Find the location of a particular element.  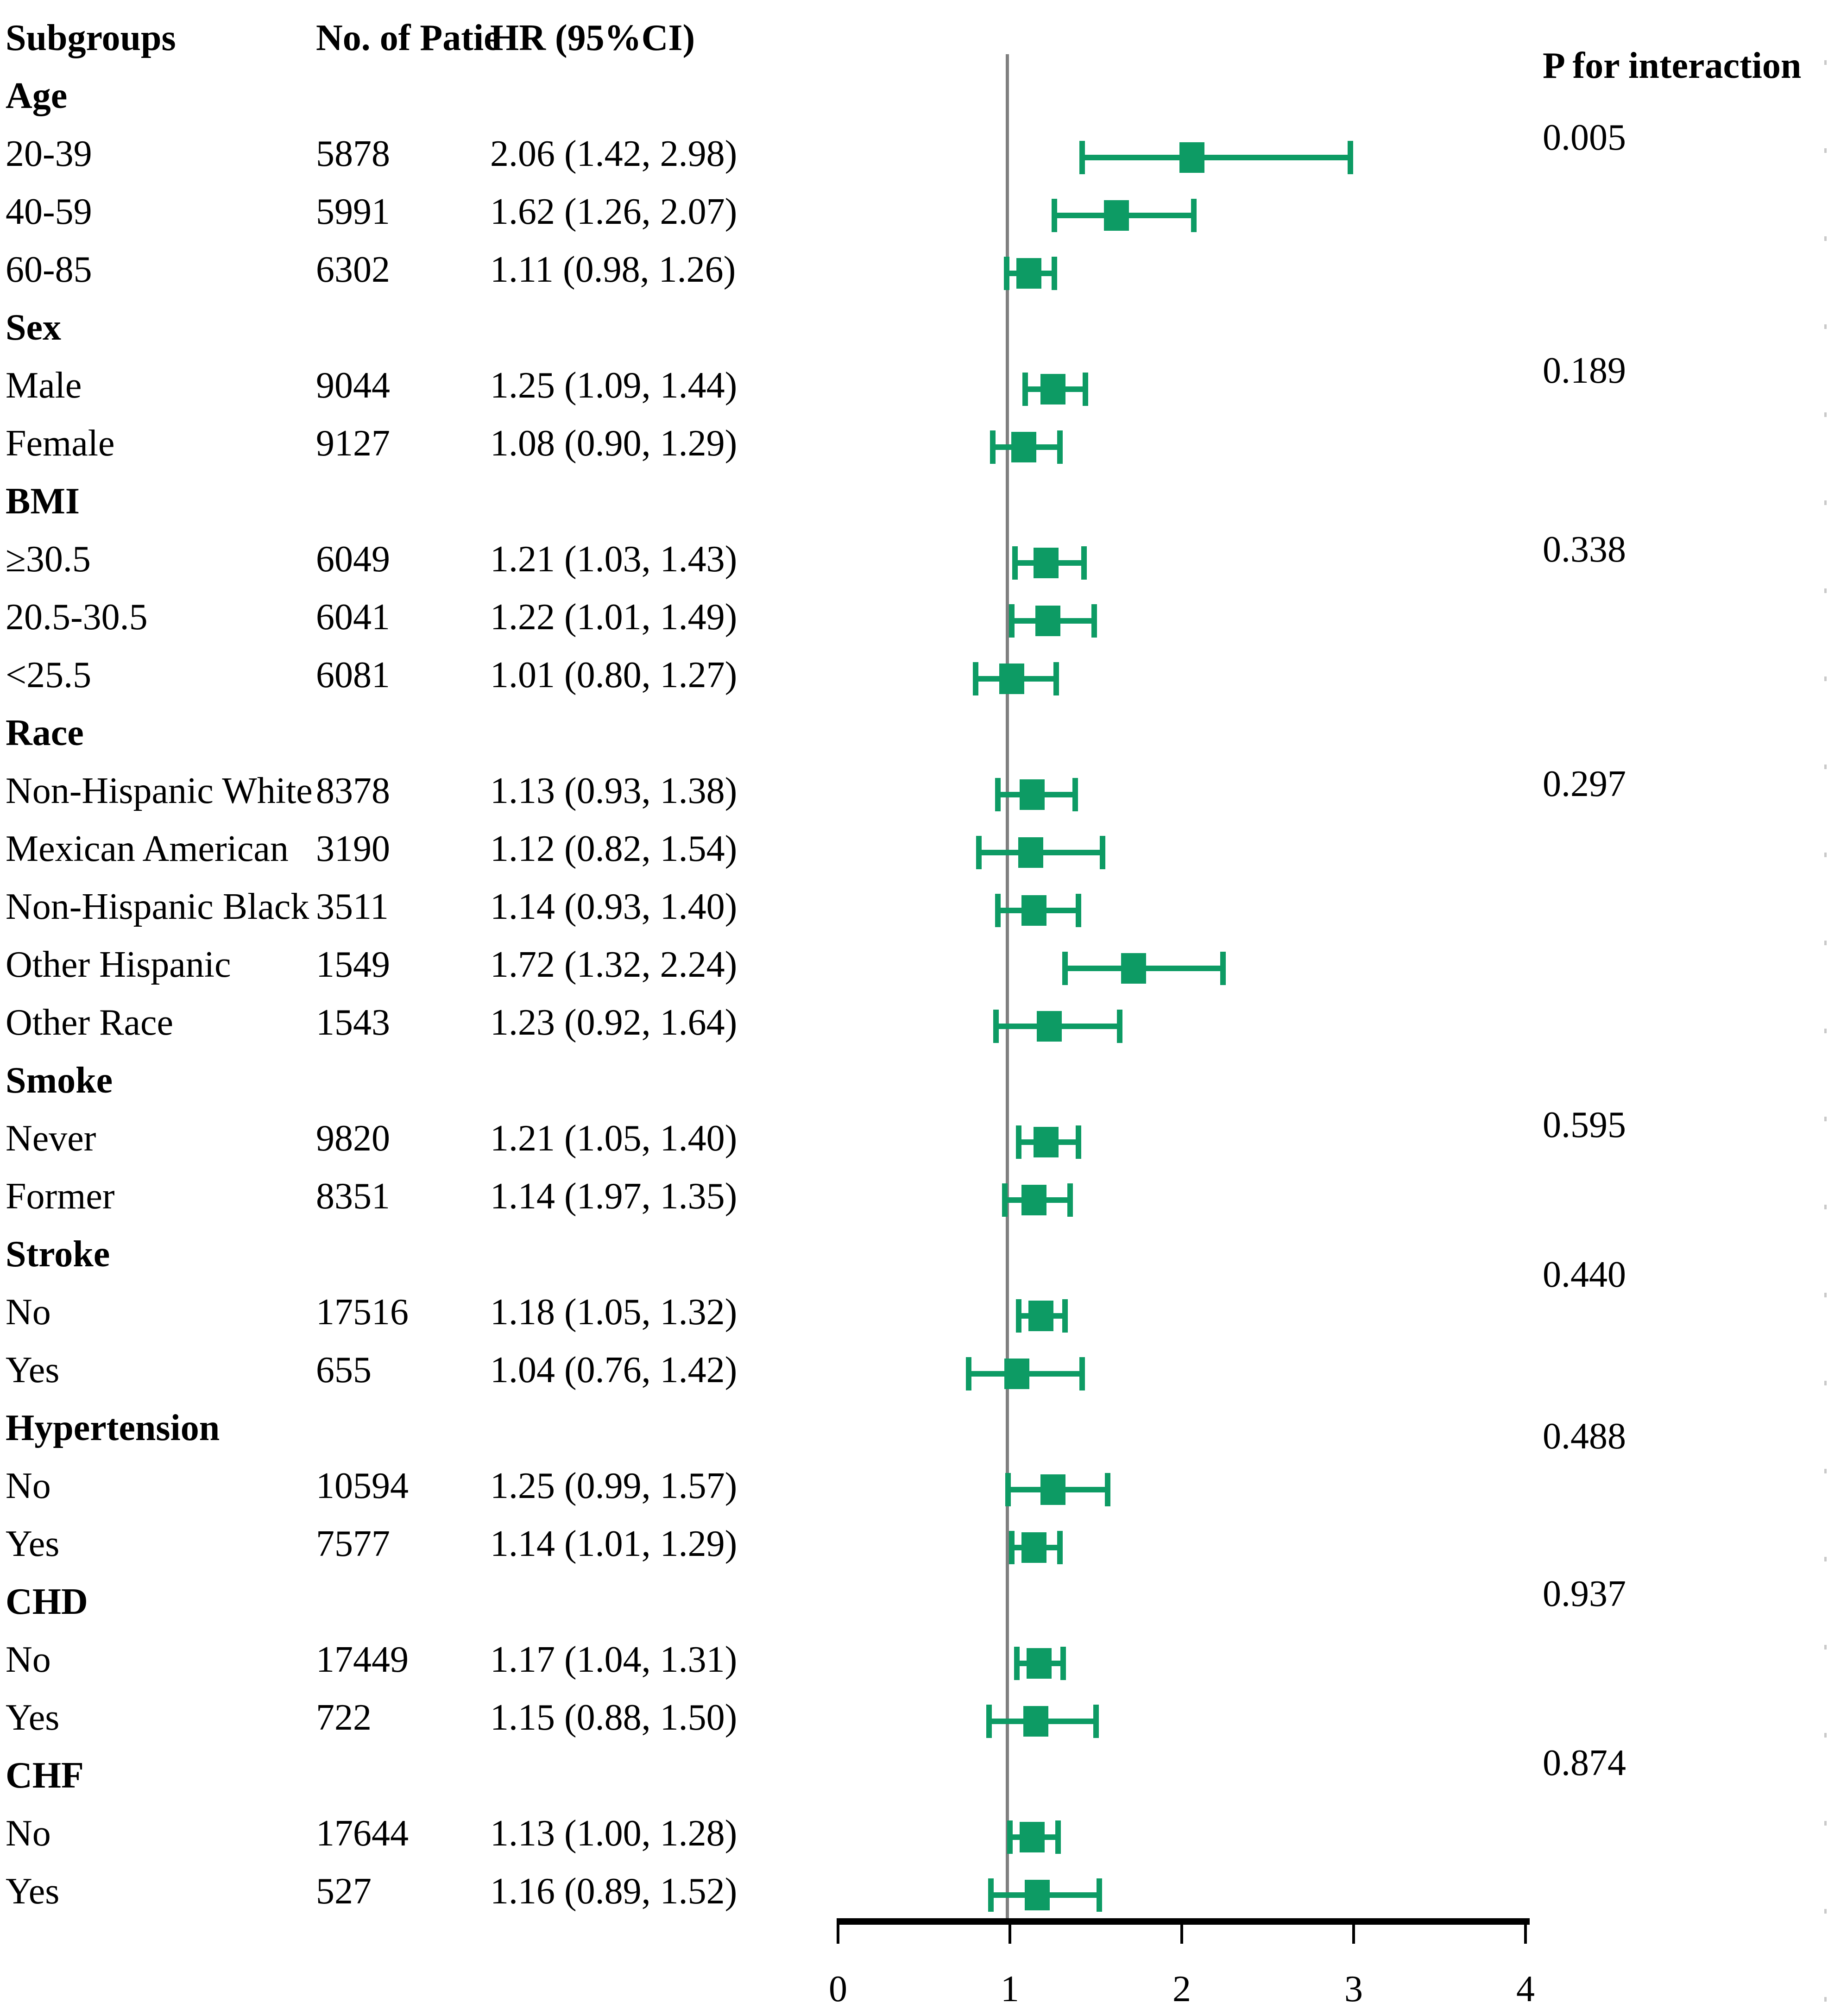

row-hr-ci-text: 1.21 (1.03, 1.43) is located at coordinates (614, 559).